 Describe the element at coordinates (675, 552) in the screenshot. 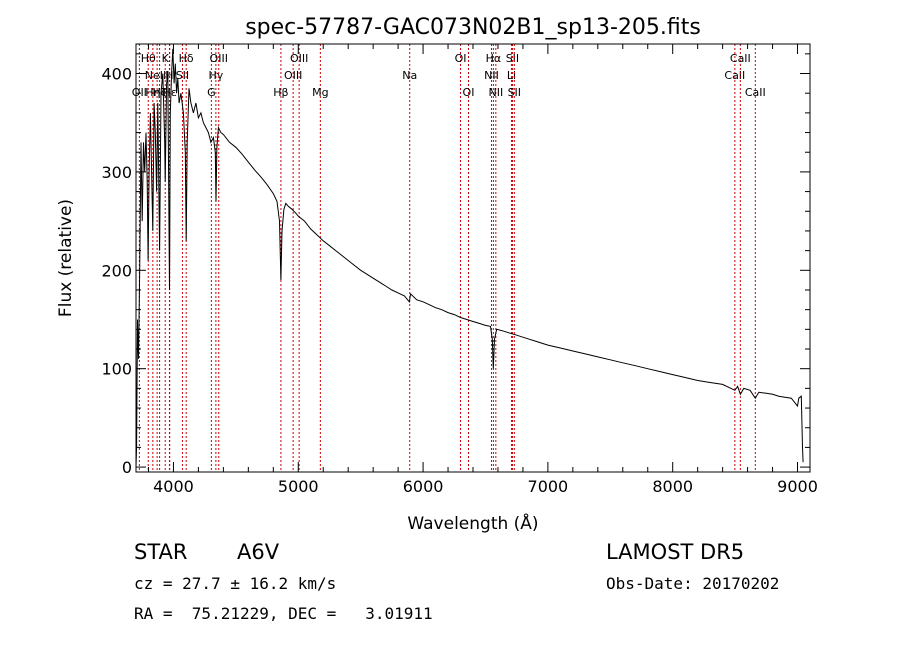

I see `survey-name: LAMOST DR5` at that location.